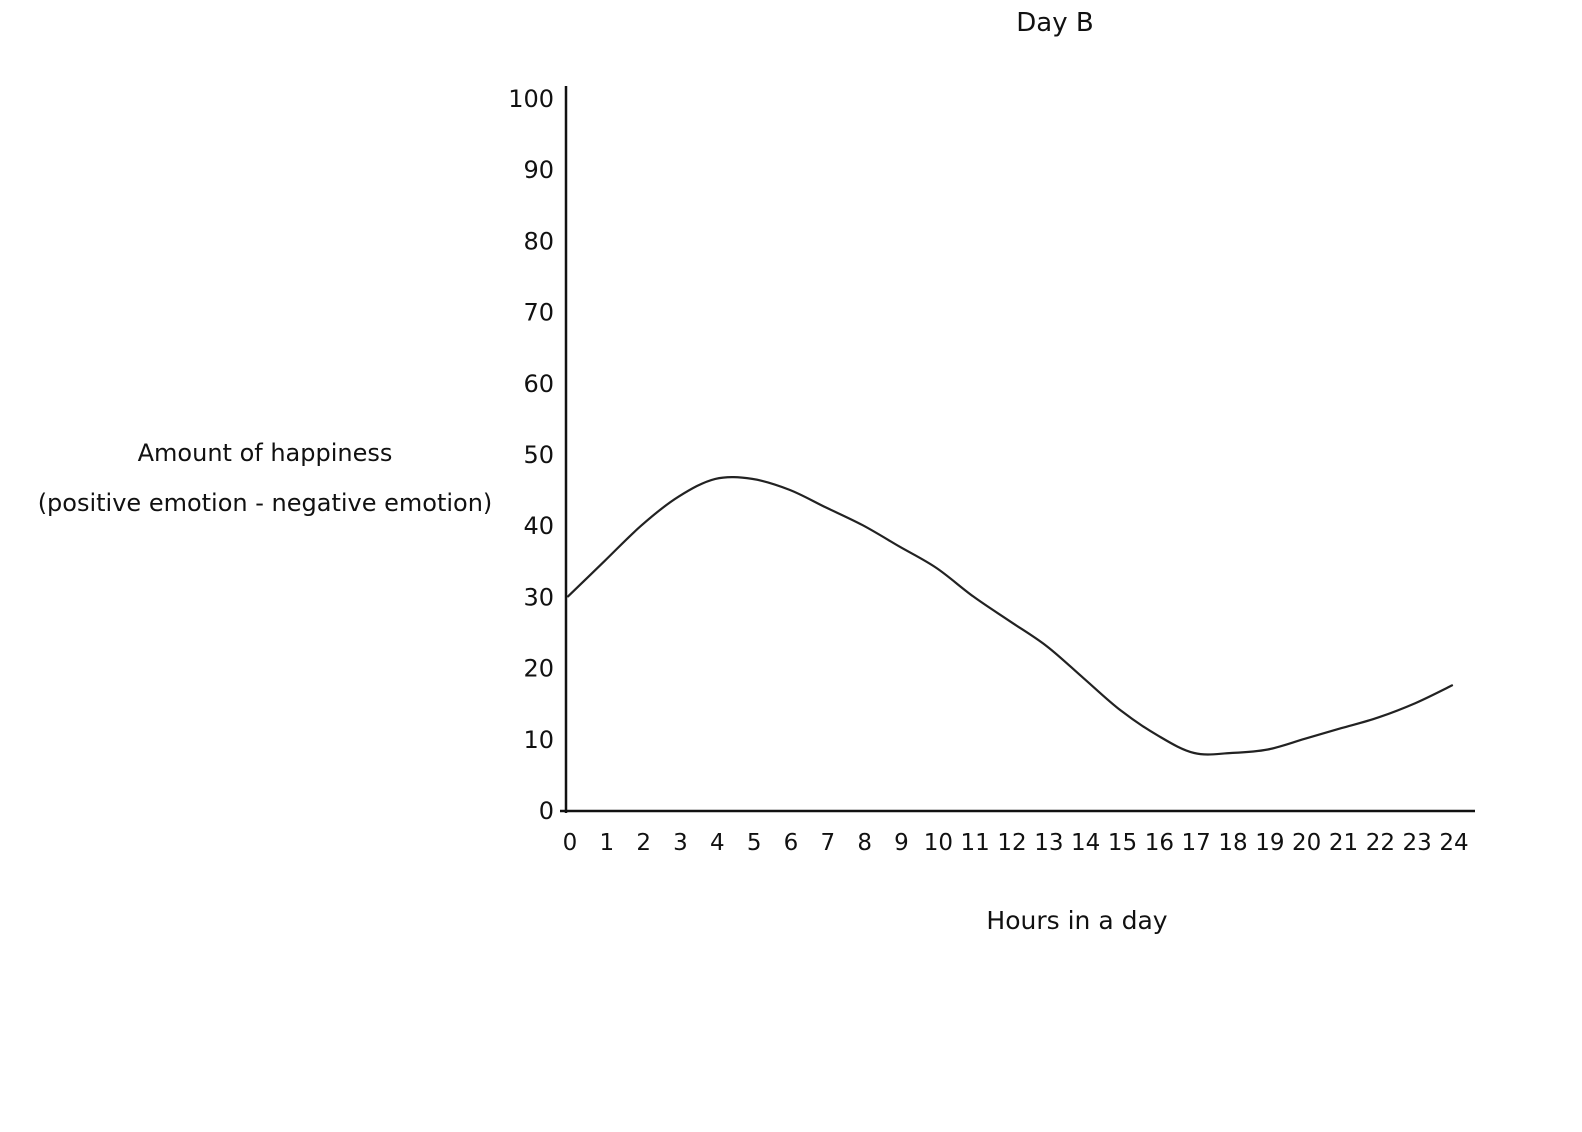 The height and width of the screenshot is (1132, 1582). Describe the element at coordinates (538, 597) in the screenshot. I see `y-tick-label: 30` at that location.